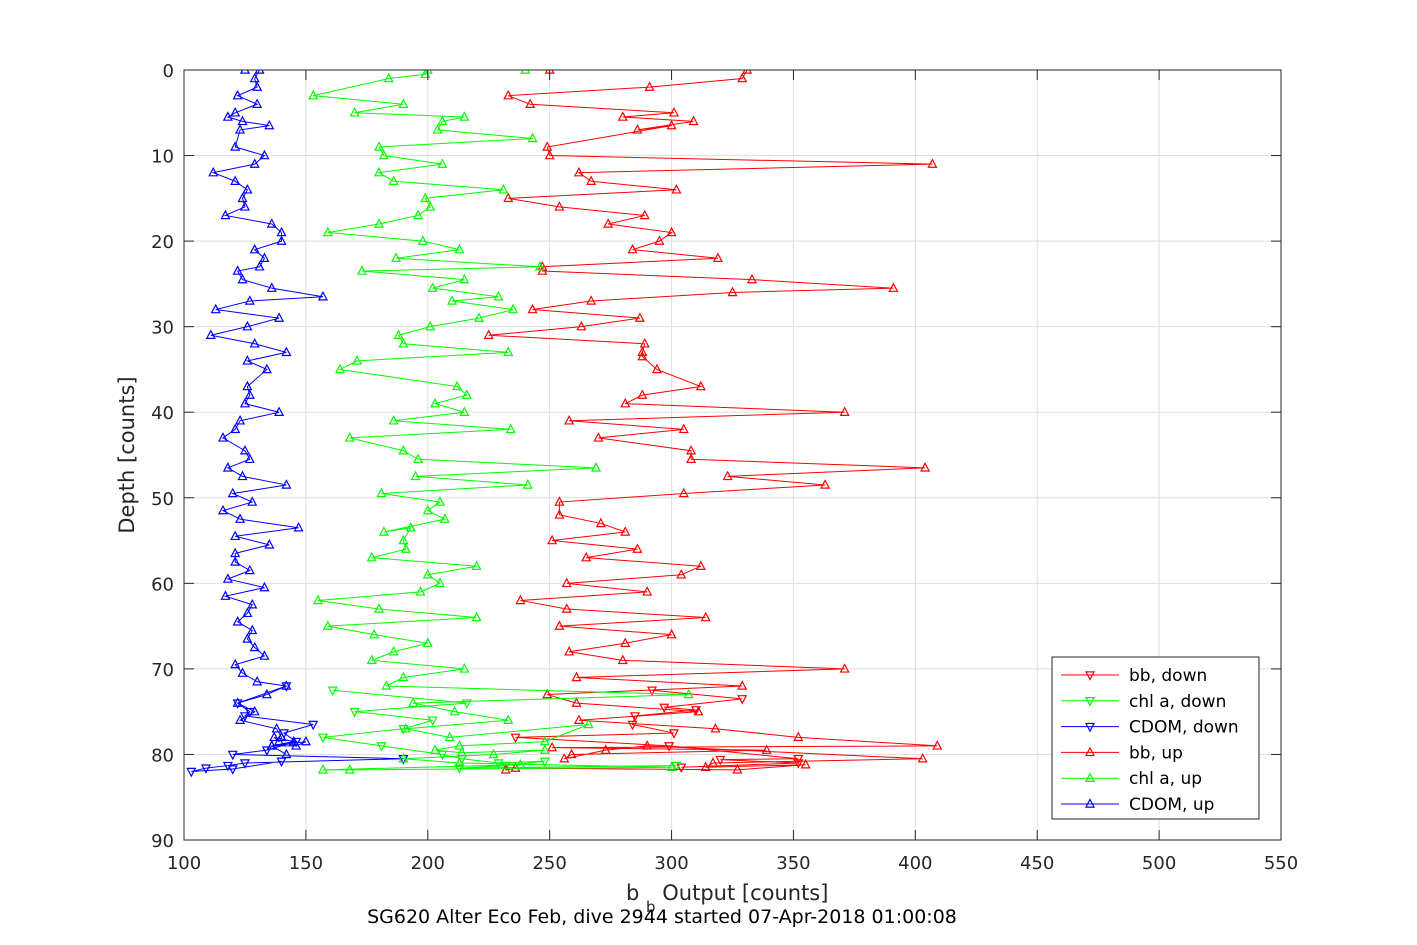  Describe the element at coordinates (727, 899) in the screenshot. I see `svg-text:b b Output [count: b b Output [counts]` at that location.